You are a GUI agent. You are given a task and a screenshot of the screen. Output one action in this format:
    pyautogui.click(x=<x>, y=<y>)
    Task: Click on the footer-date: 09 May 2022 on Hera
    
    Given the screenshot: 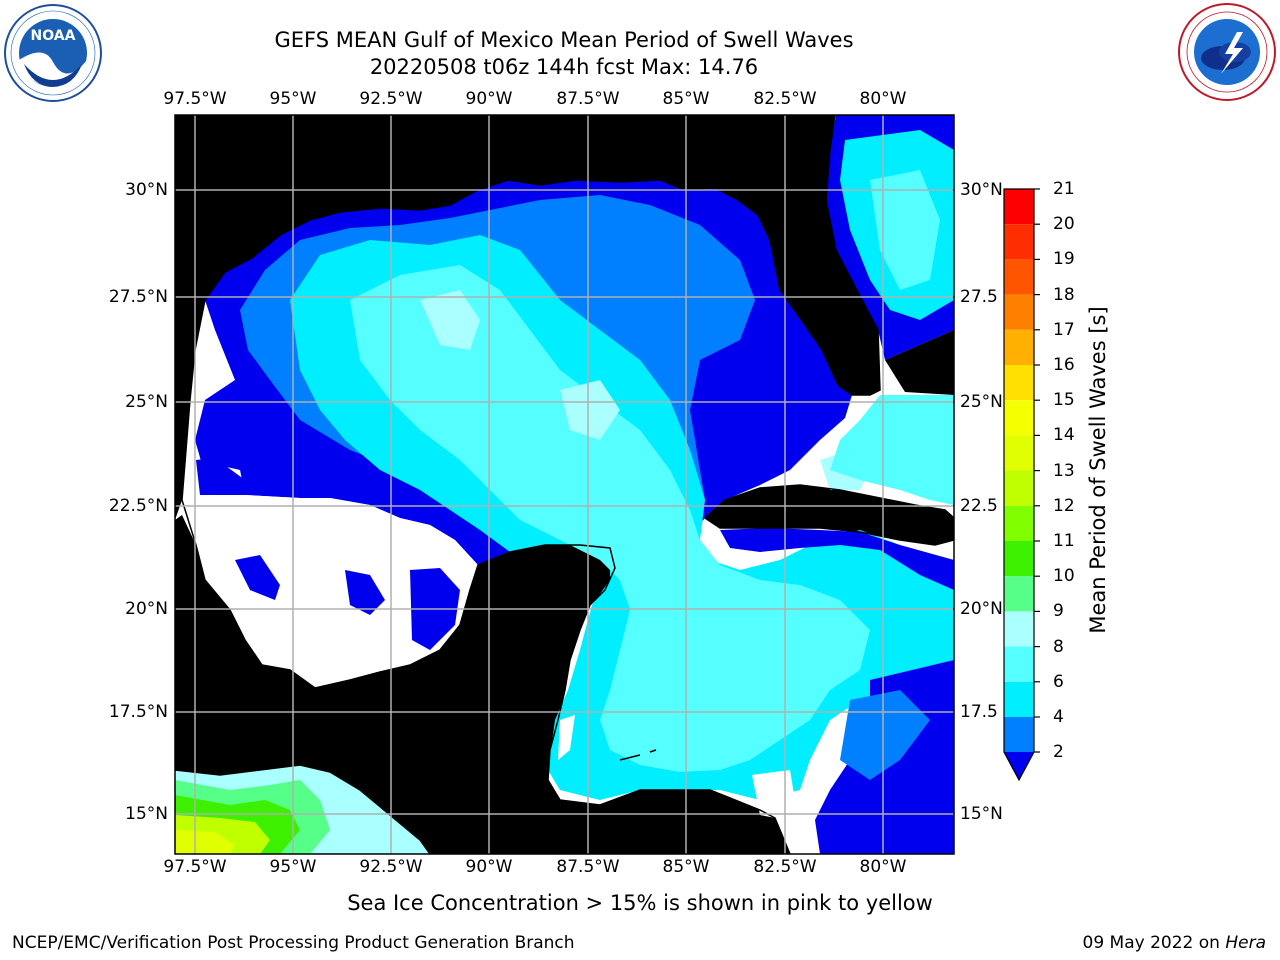 What is the action you would take?
    pyautogui.click(x=1175, y=943)
    